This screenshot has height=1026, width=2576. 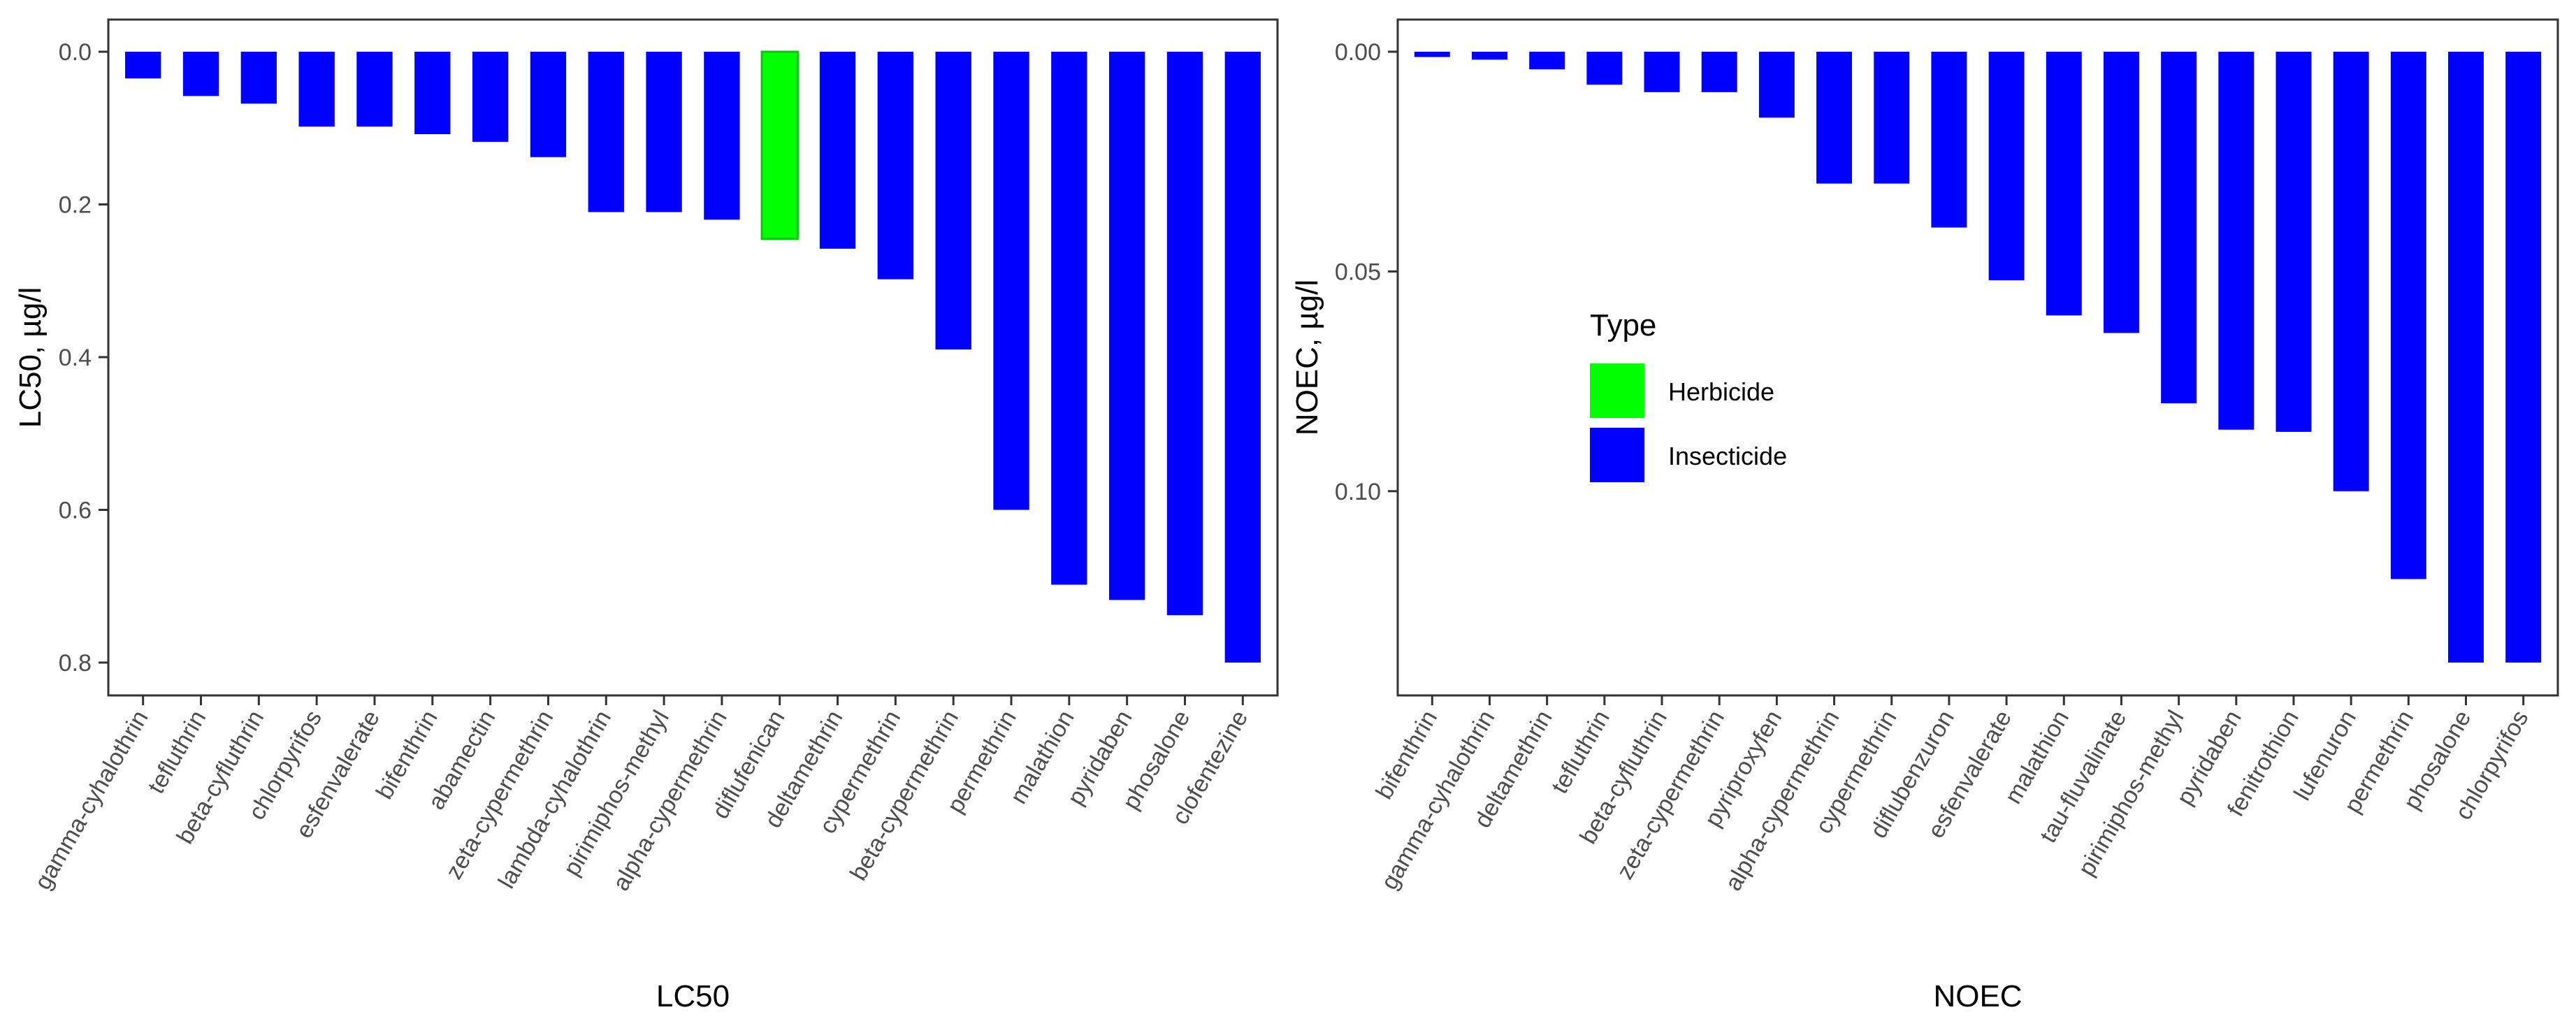 I want to click on lc50-bar-deltamethrin, so click(x=837, y=151).